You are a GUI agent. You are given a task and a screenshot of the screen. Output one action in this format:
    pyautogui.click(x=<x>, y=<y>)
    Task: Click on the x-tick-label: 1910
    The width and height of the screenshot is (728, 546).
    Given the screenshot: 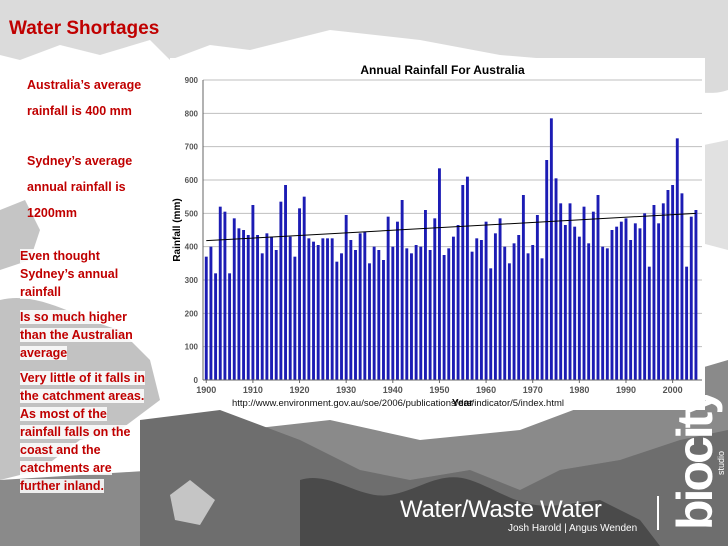 What is the action you would take?
    pyautogui.click(x=253, y=390)
    